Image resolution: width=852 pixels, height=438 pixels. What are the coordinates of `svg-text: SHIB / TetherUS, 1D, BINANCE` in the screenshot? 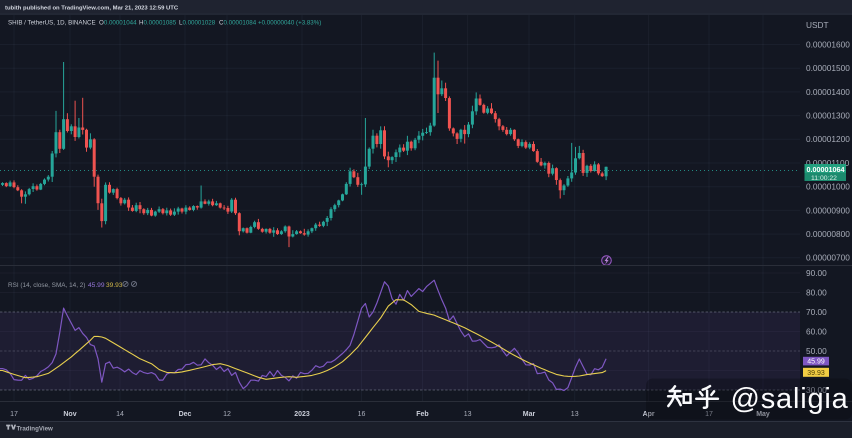 It's located at (52, 23).